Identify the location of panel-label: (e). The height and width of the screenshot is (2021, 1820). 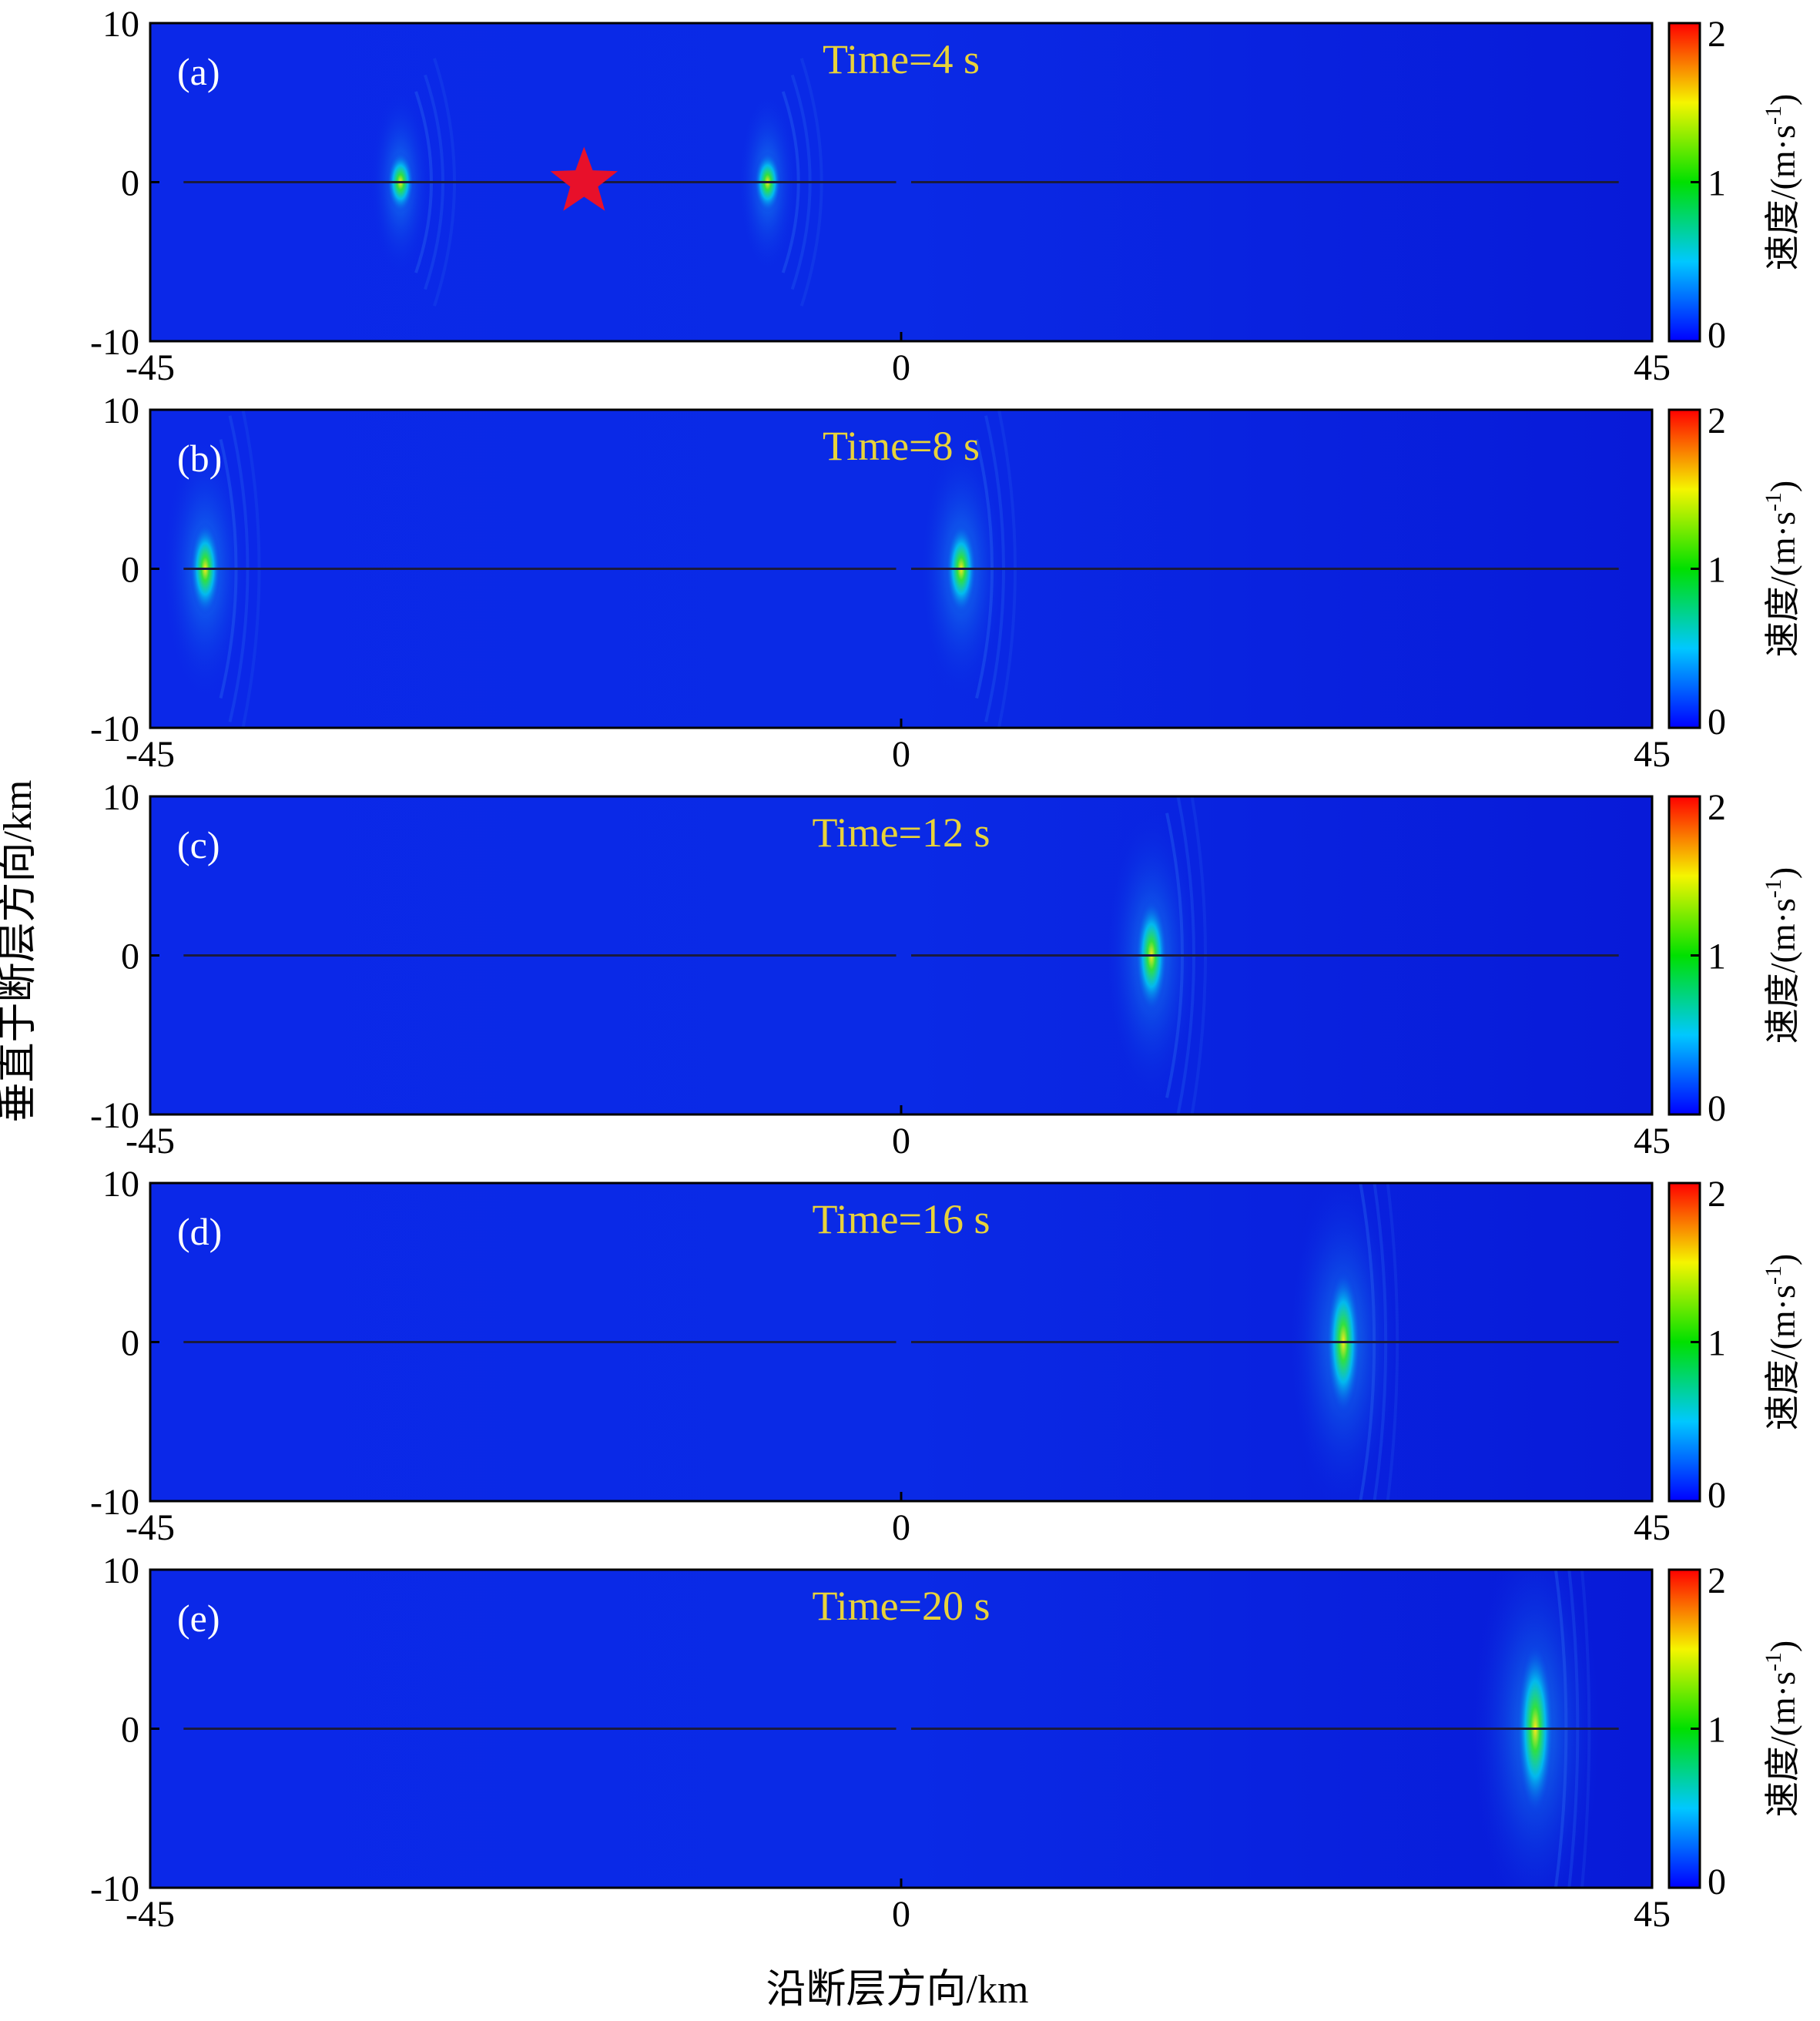
(198, 1618).